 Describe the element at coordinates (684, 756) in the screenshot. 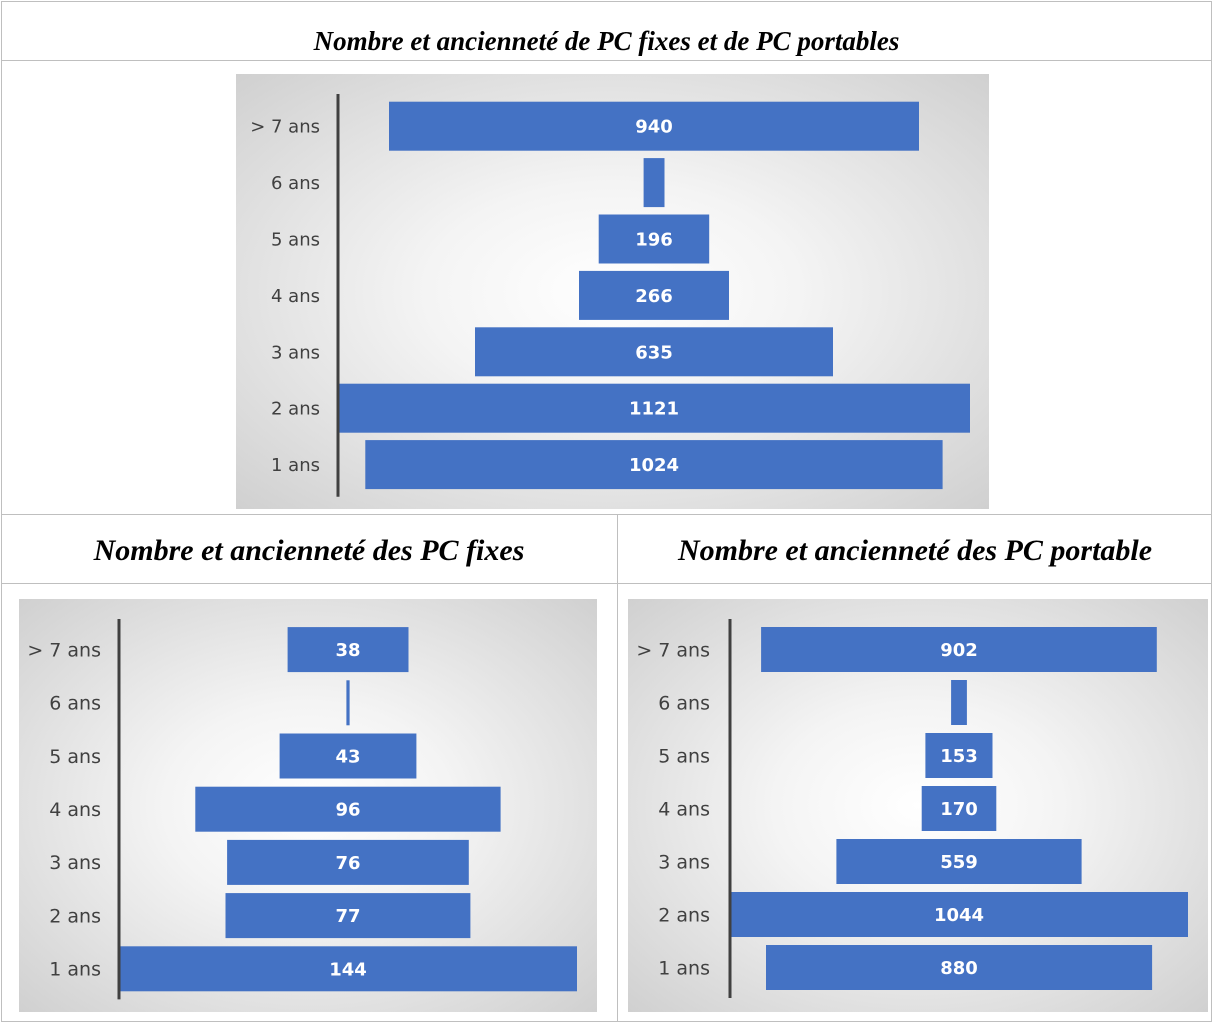

I see `portables-category-label-2: 5 ans` at that location.